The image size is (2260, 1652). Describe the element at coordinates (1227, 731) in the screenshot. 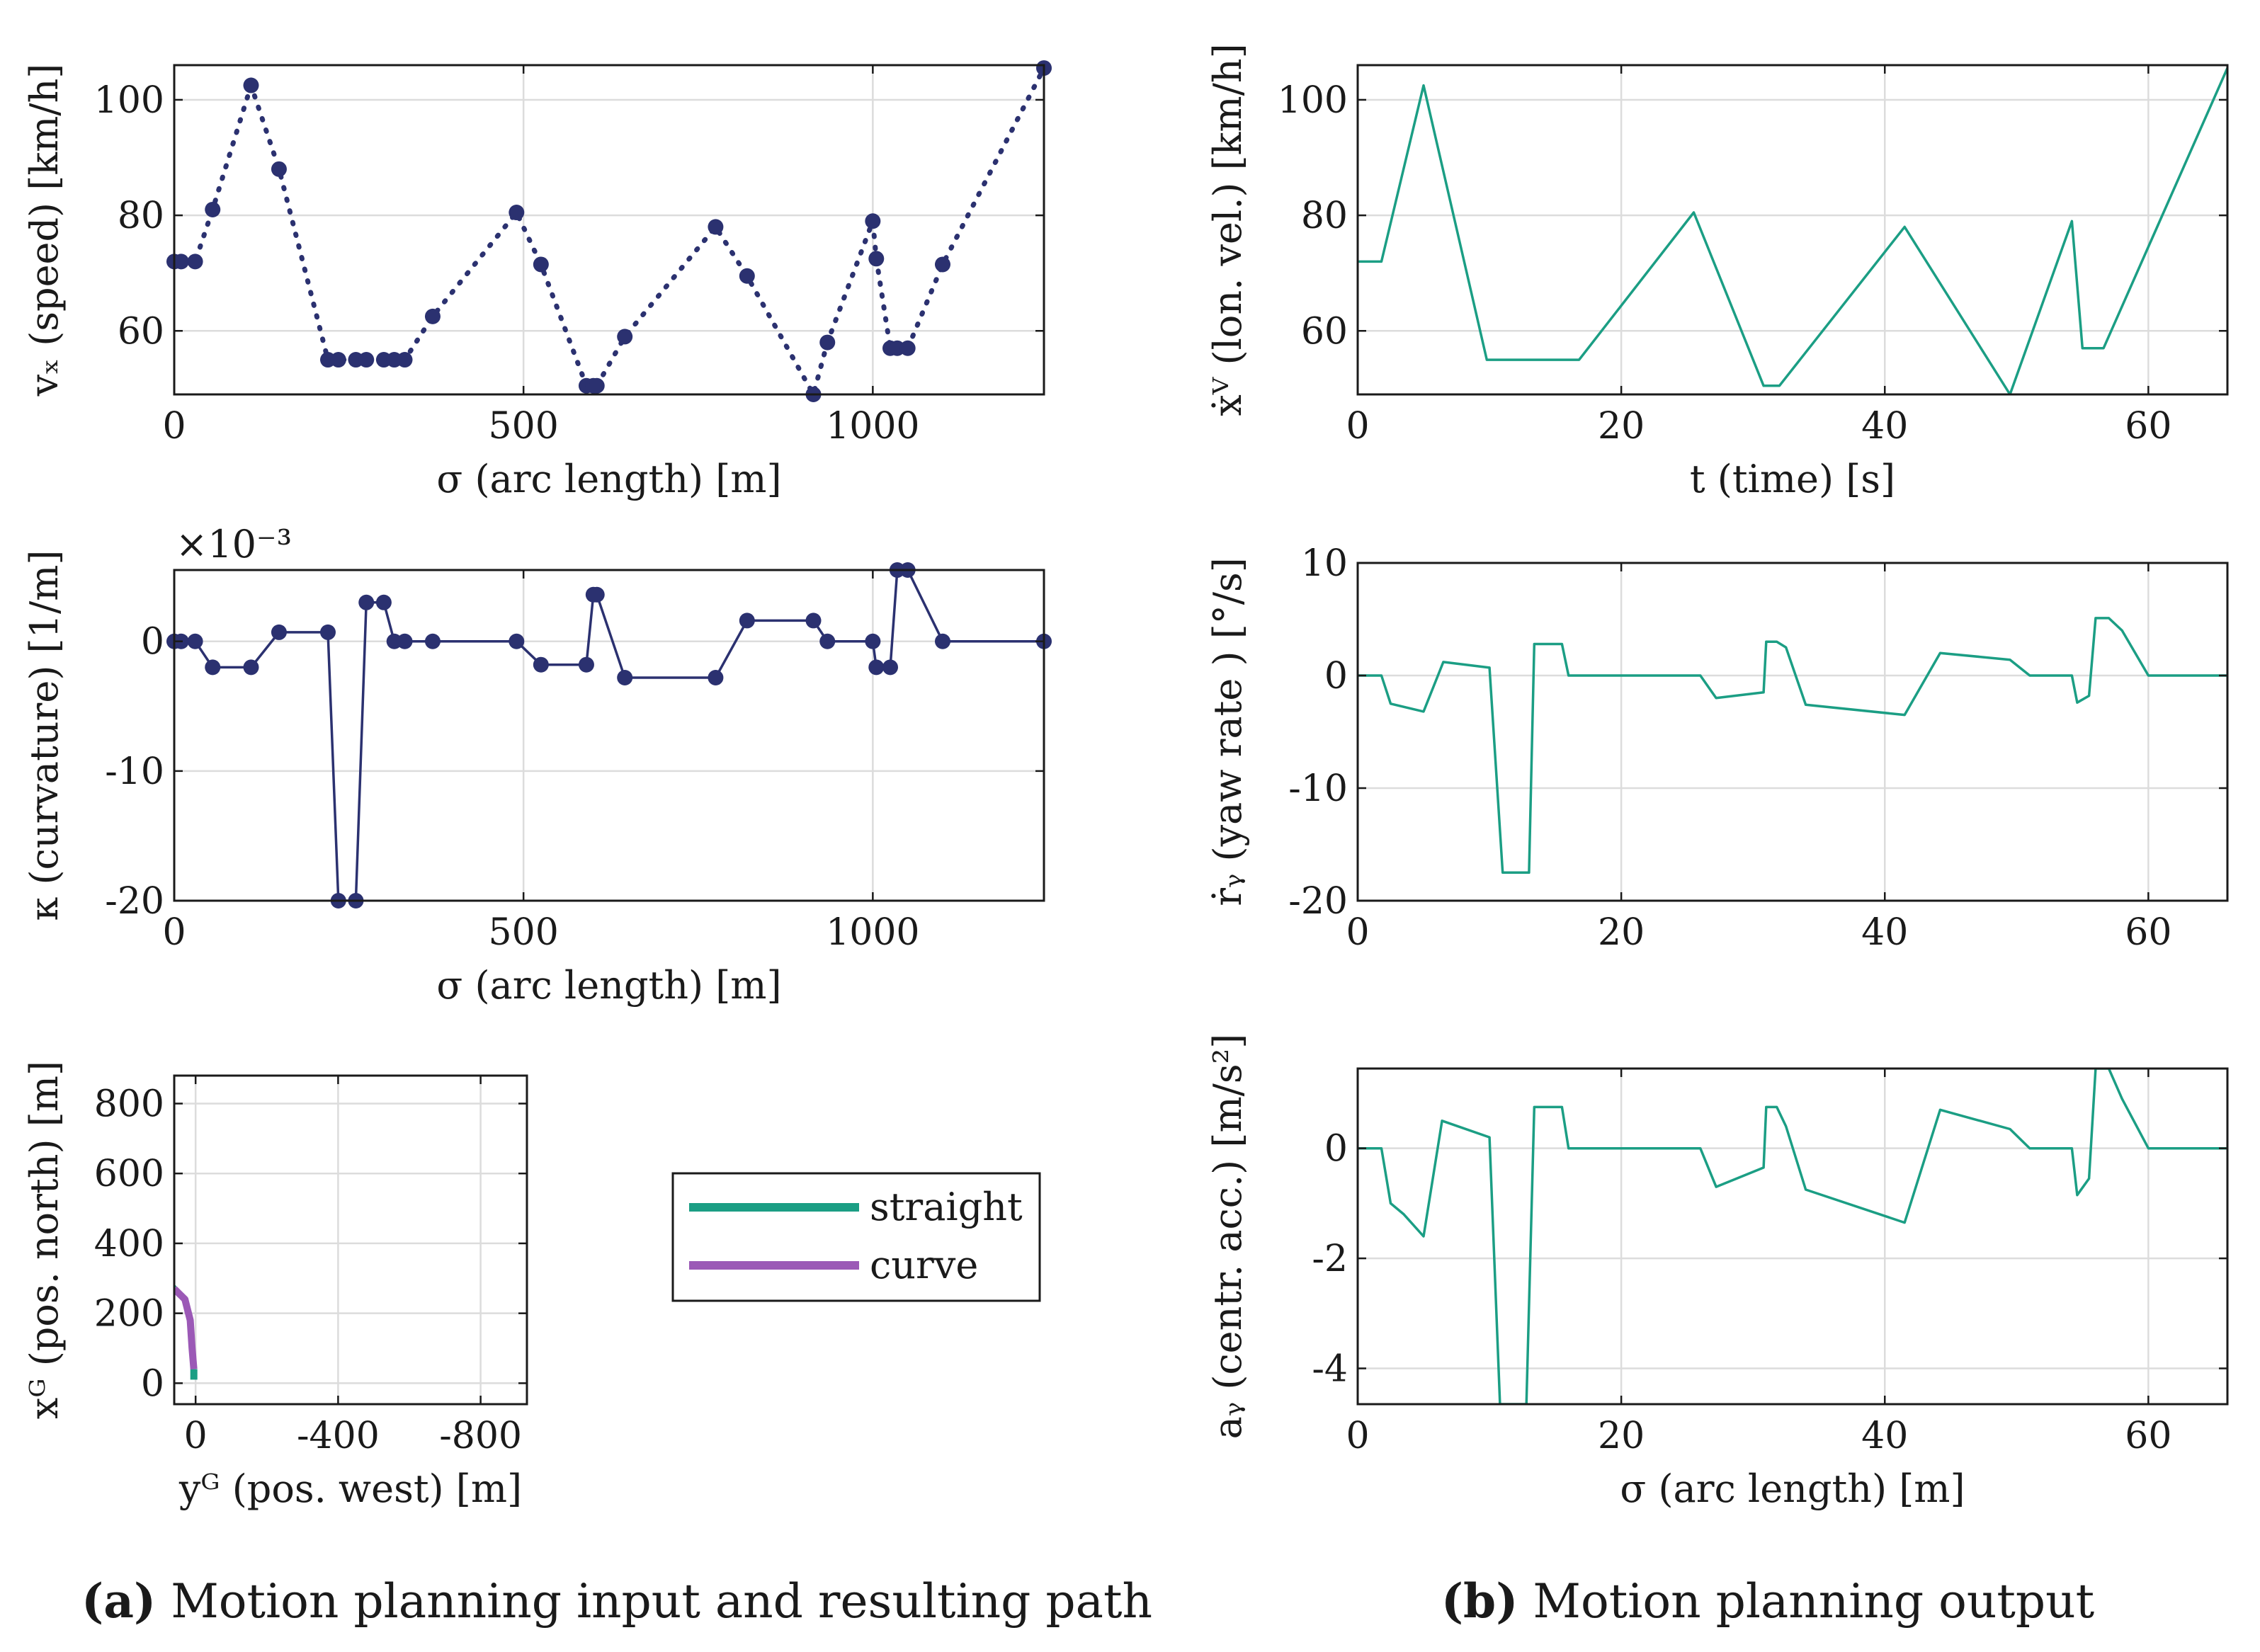

I see `y-axis-label: ṙᵧ (yaw rate ) [°/s]` at that location.